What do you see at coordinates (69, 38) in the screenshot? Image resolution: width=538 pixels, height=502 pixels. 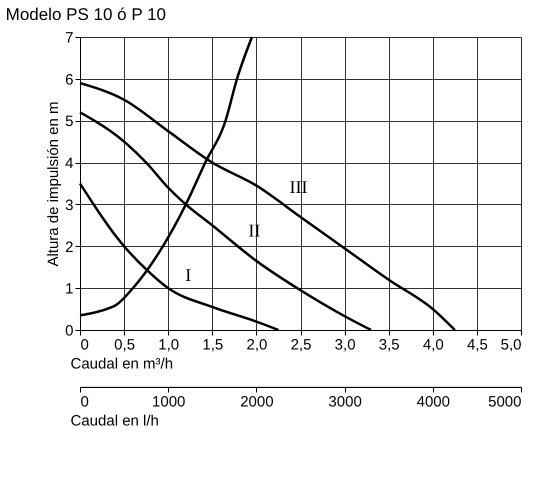 I see `y-tick-label: 7` at bounding box center [69, 38].